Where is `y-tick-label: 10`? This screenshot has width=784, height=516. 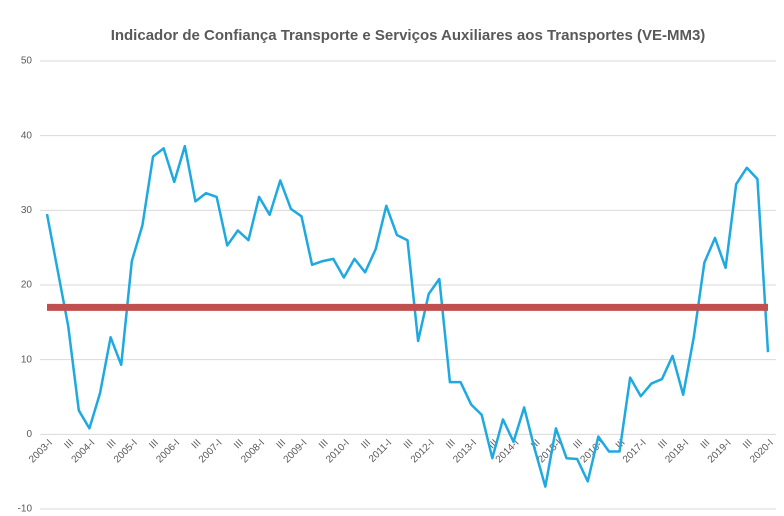
y-tick-label: 10 is located at coordinates (27, 359).